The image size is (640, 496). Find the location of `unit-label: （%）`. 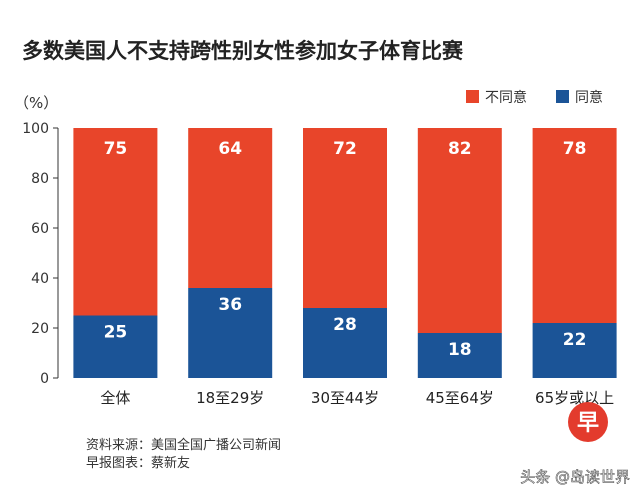

unit-label: （%） is located at coordinates (36, 103).